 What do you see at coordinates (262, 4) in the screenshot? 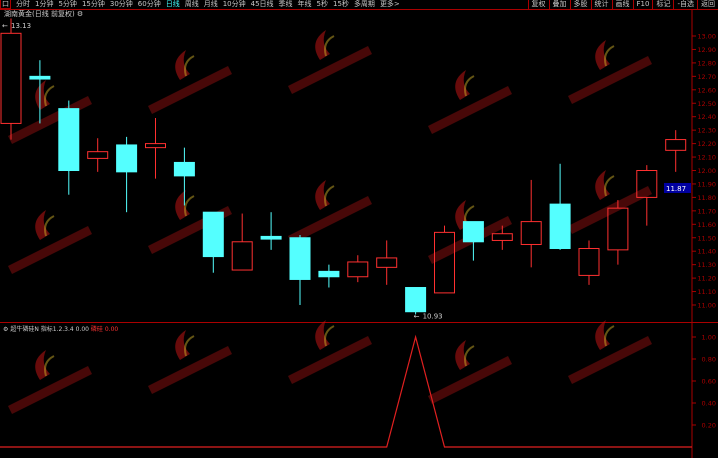
I see `period-tab: 45日线` at bounding box center [262, 4].